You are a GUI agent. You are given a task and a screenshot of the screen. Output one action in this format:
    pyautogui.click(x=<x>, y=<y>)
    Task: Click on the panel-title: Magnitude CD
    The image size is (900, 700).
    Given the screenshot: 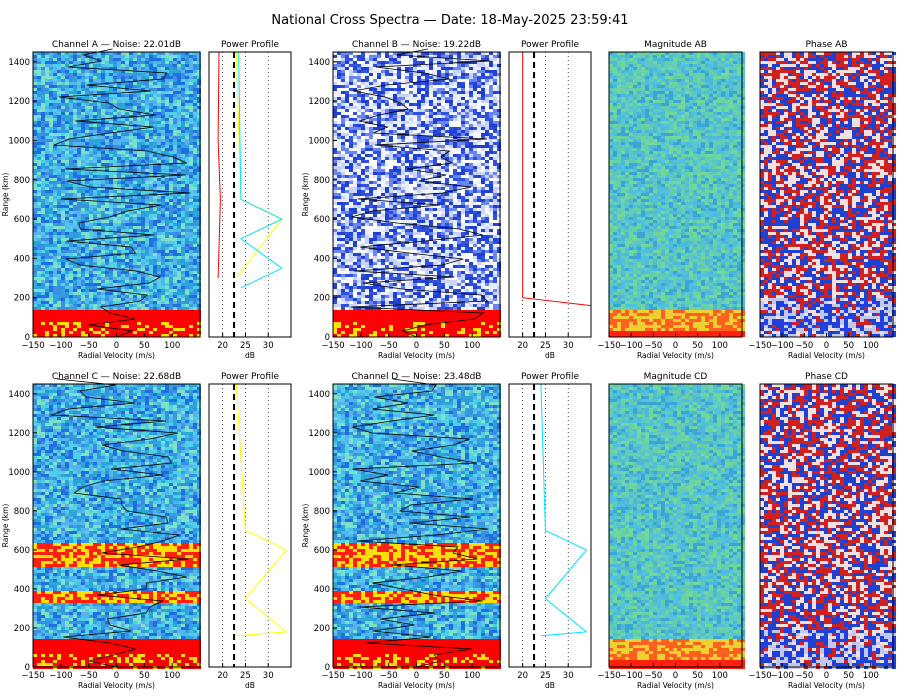 What is the action you would take?
    pyautogui.click(x=676, y=377)
    